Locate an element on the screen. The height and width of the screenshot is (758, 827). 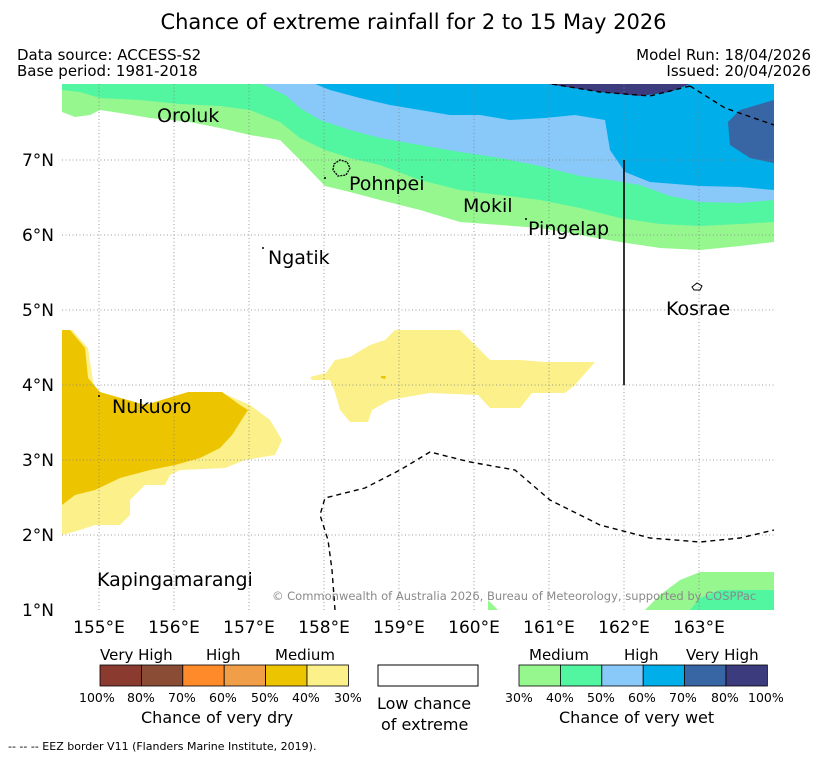
wet-tick: 80% is located at coordinates (725, 697).